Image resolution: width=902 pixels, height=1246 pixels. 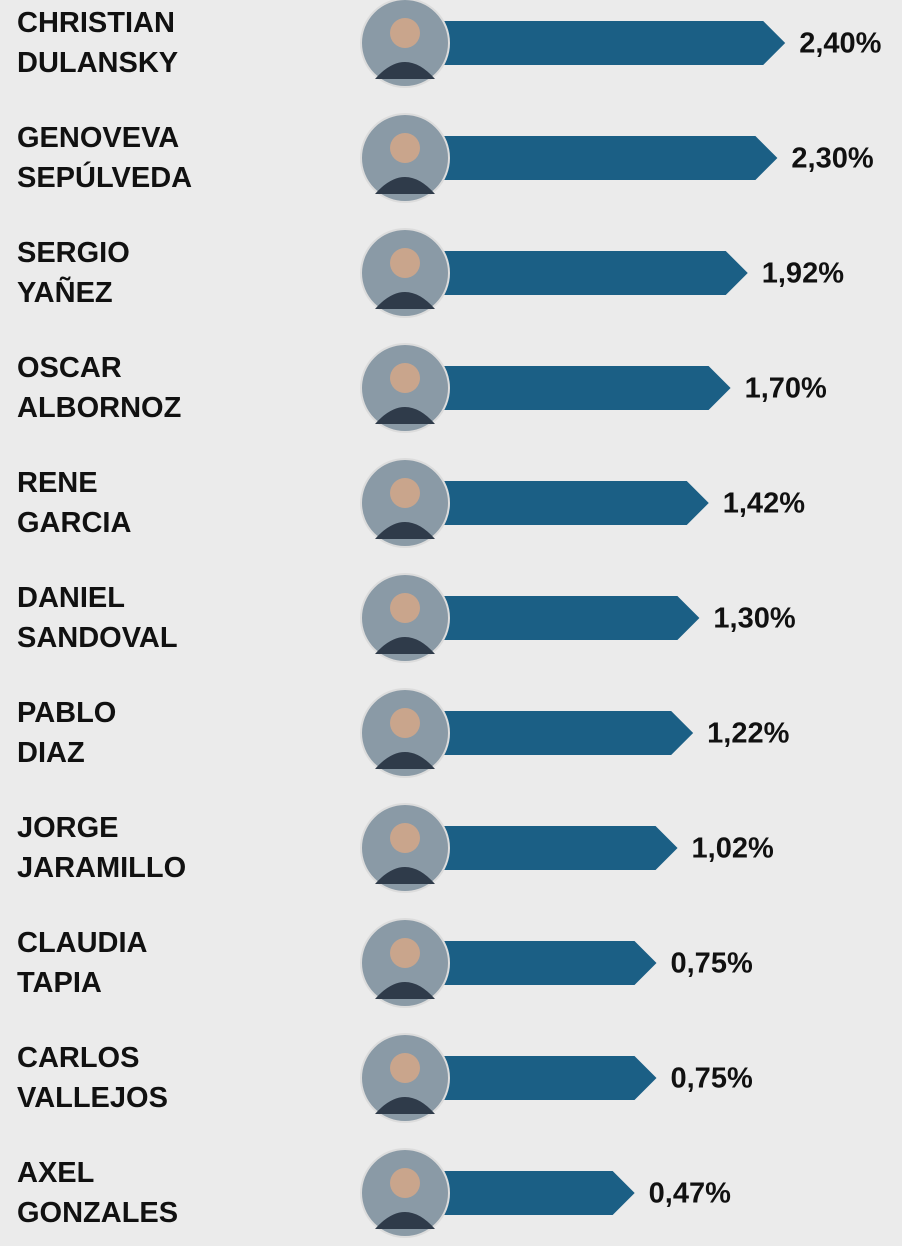 What do you see at coordinates (733, 849) in the screenshot?
I see `value-label: 1,02%` at bounding box center [733, 849].